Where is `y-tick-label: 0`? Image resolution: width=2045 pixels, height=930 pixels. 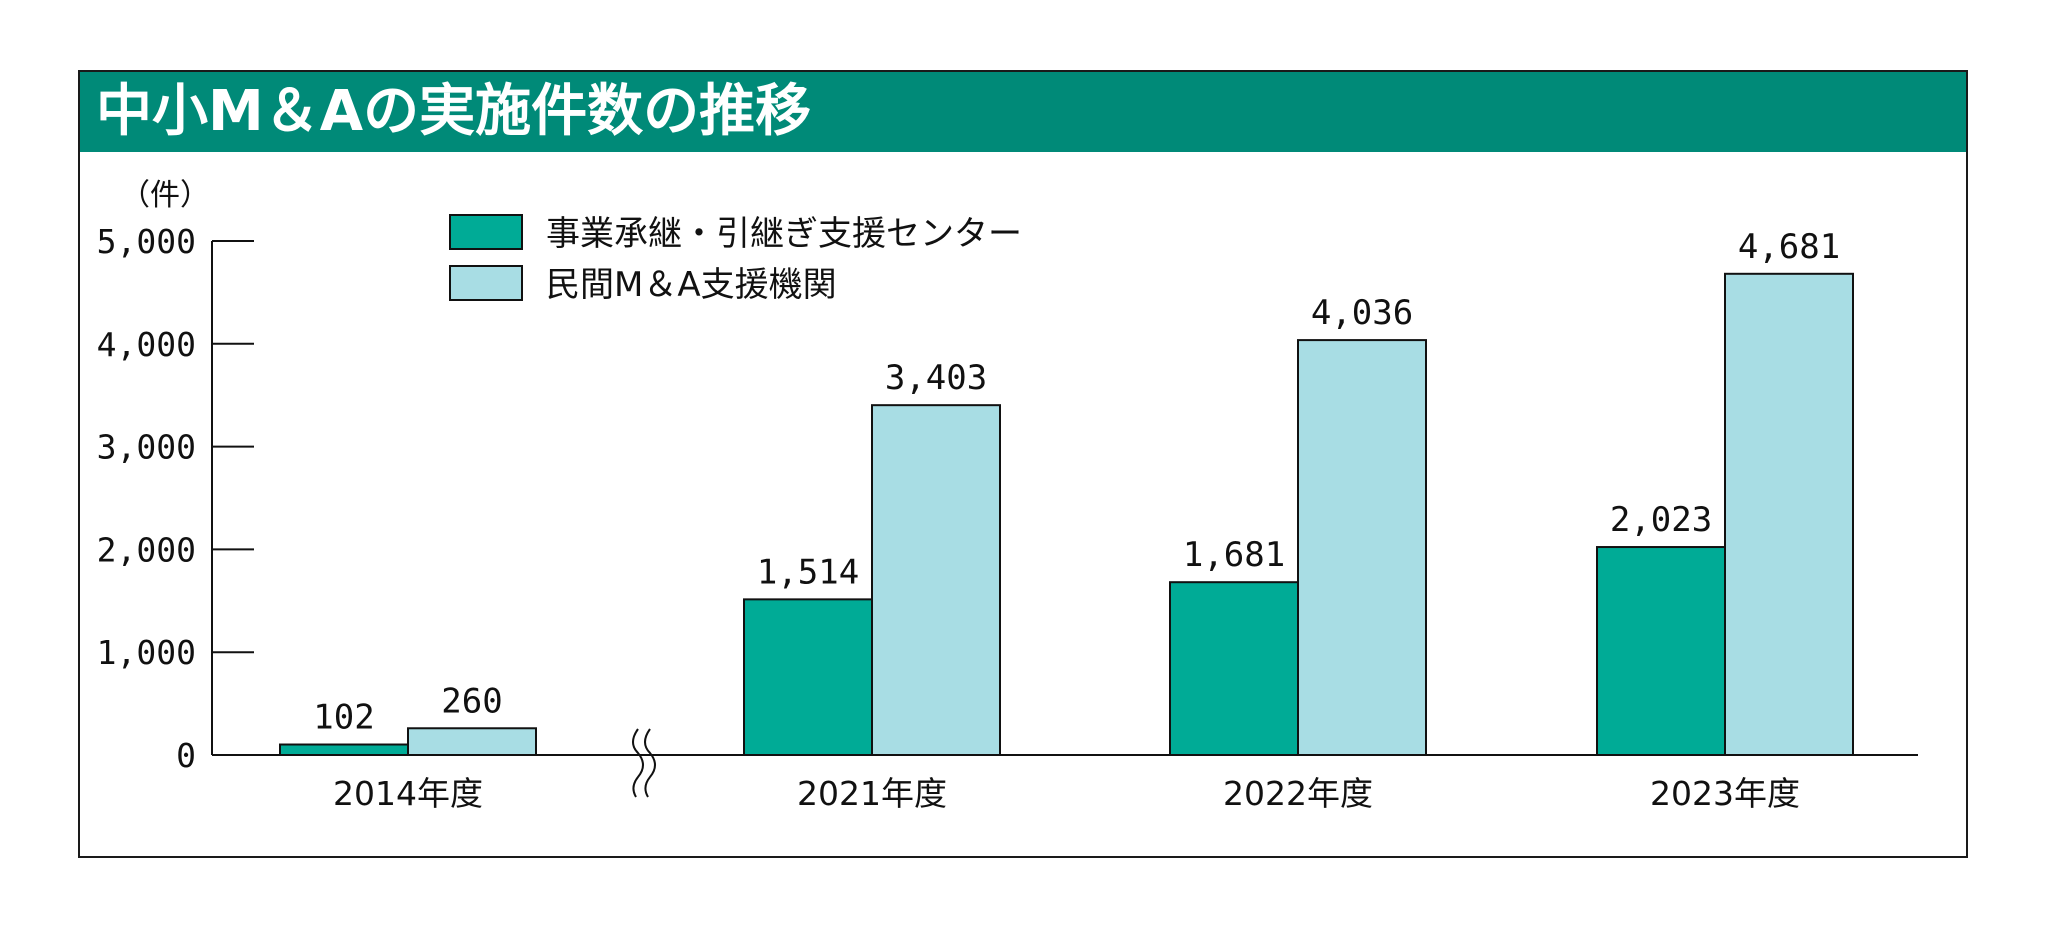
y-tick-label: 0 is located at coordinates (186, 755).